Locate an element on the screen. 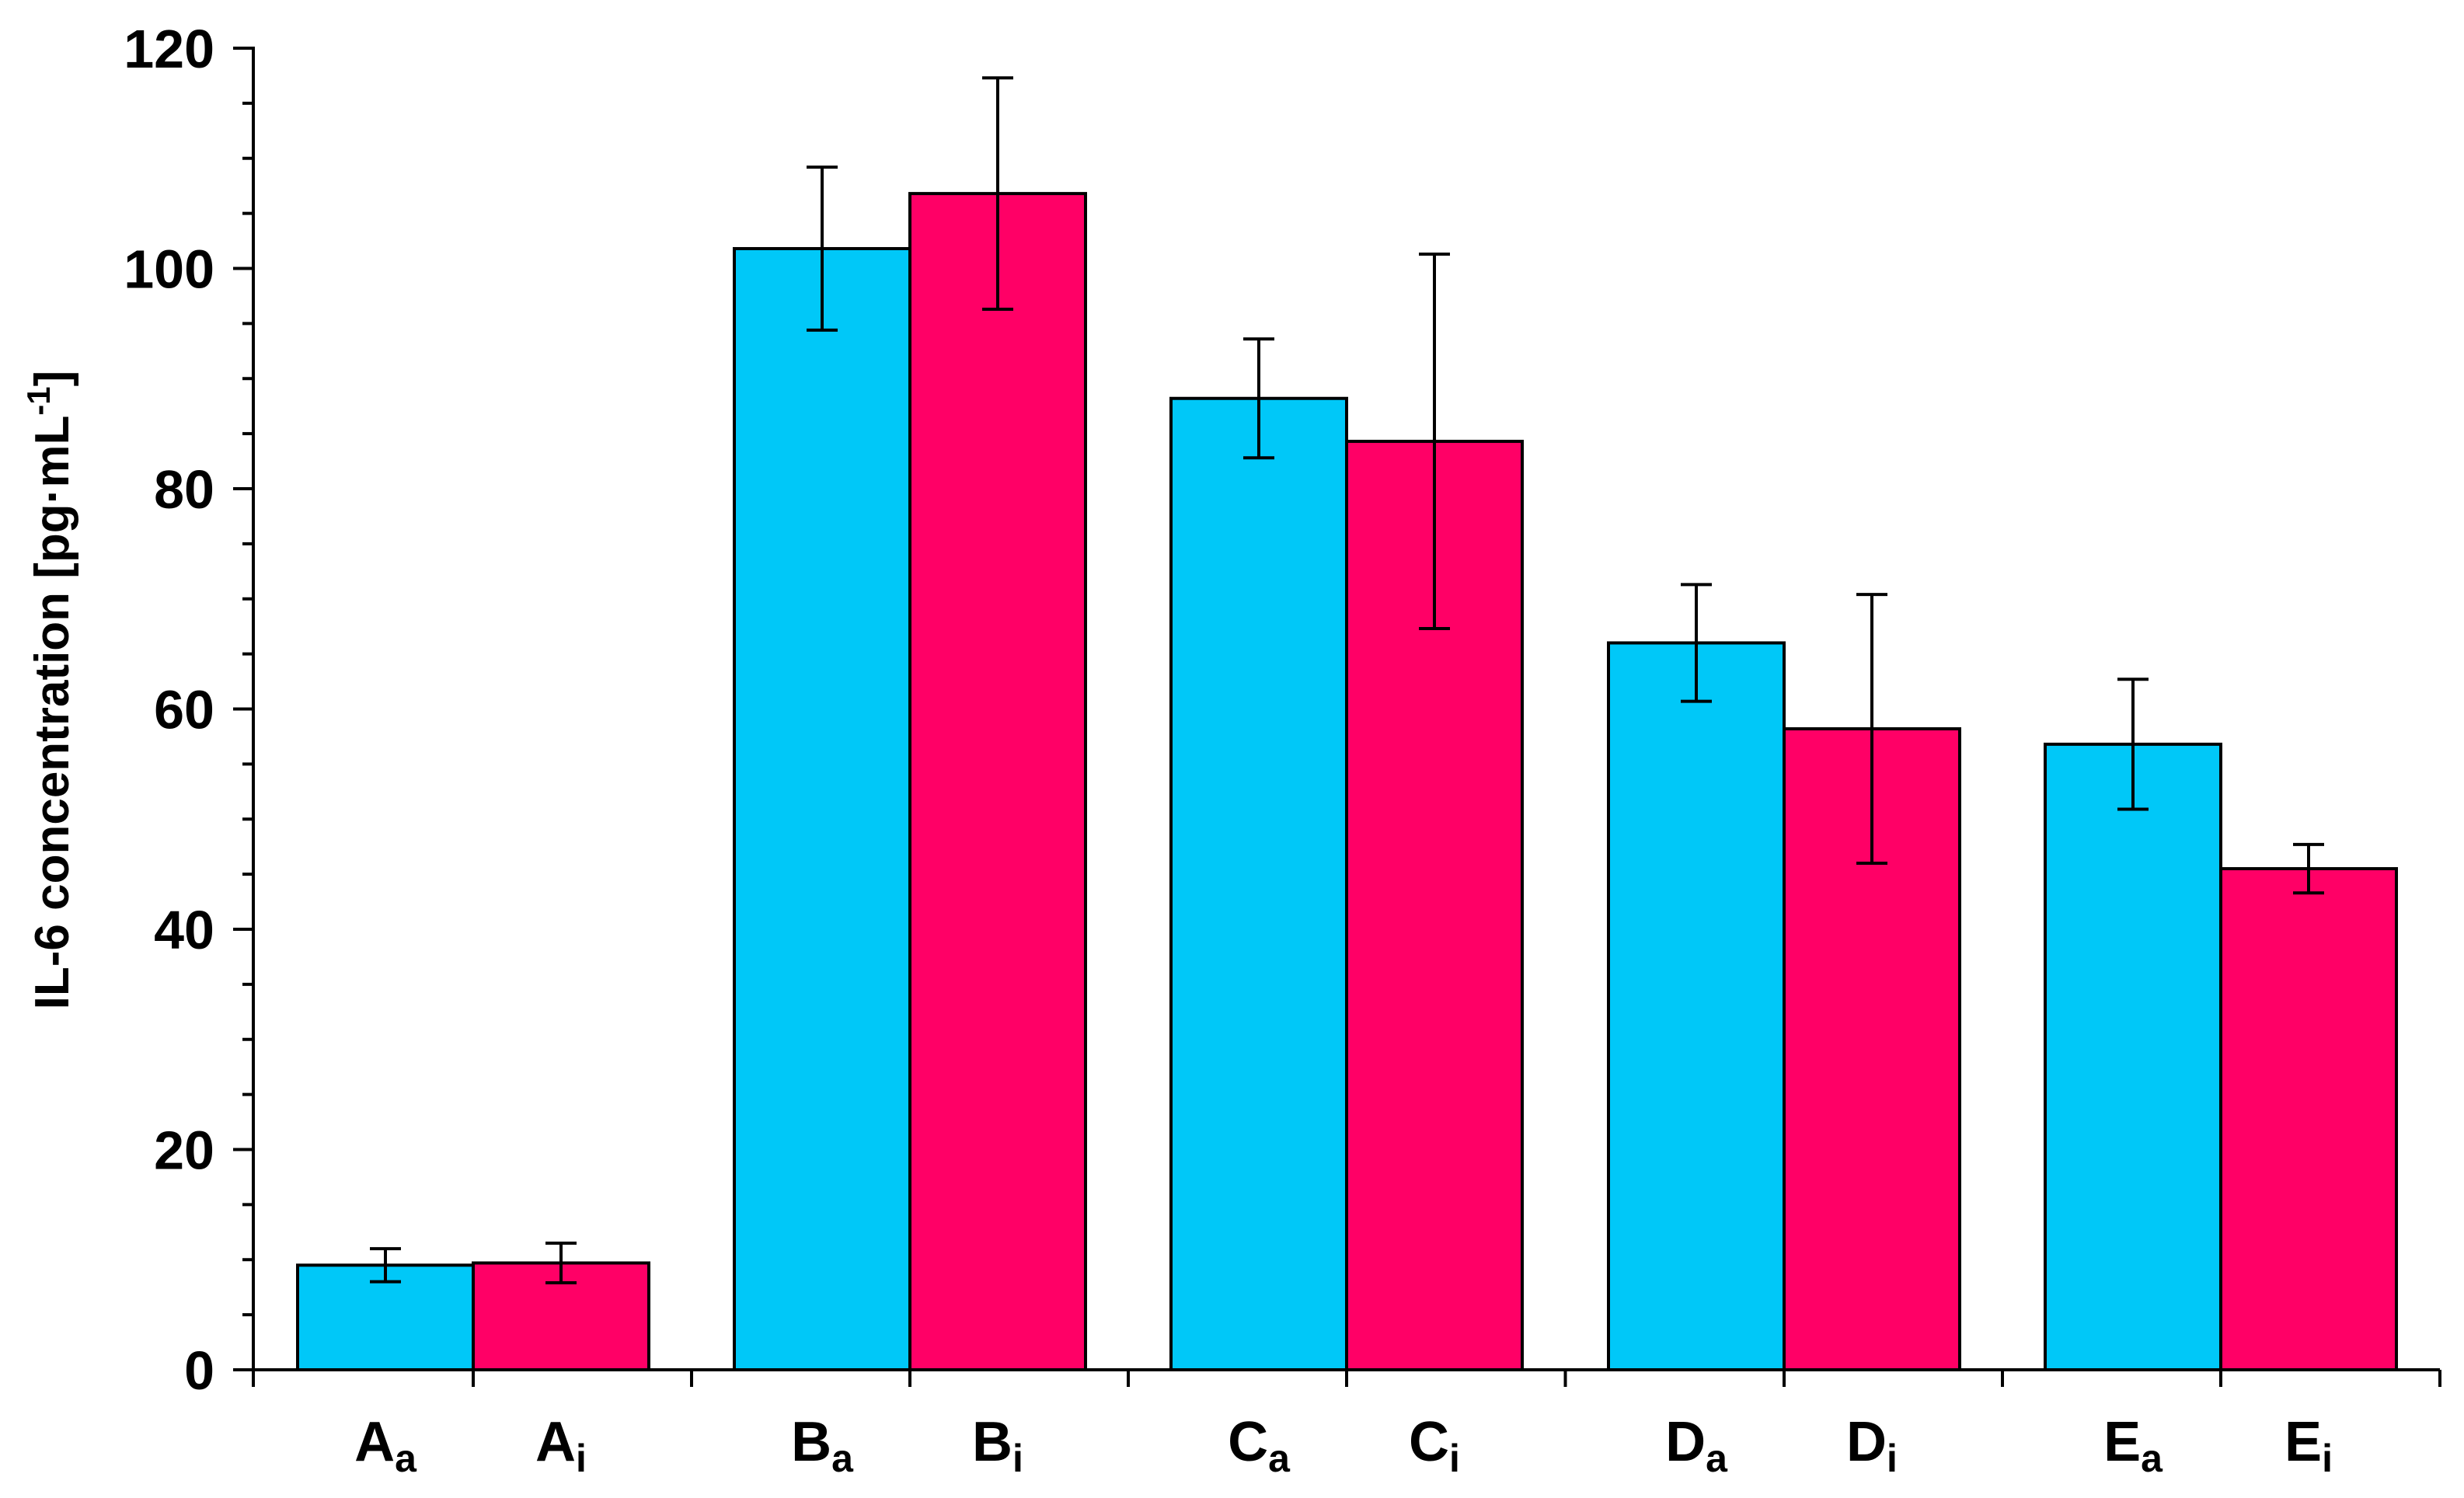 This screenshot has height=1498, width=2464. y-axis-title-sup: -1 is located at coordinates (38, 400).